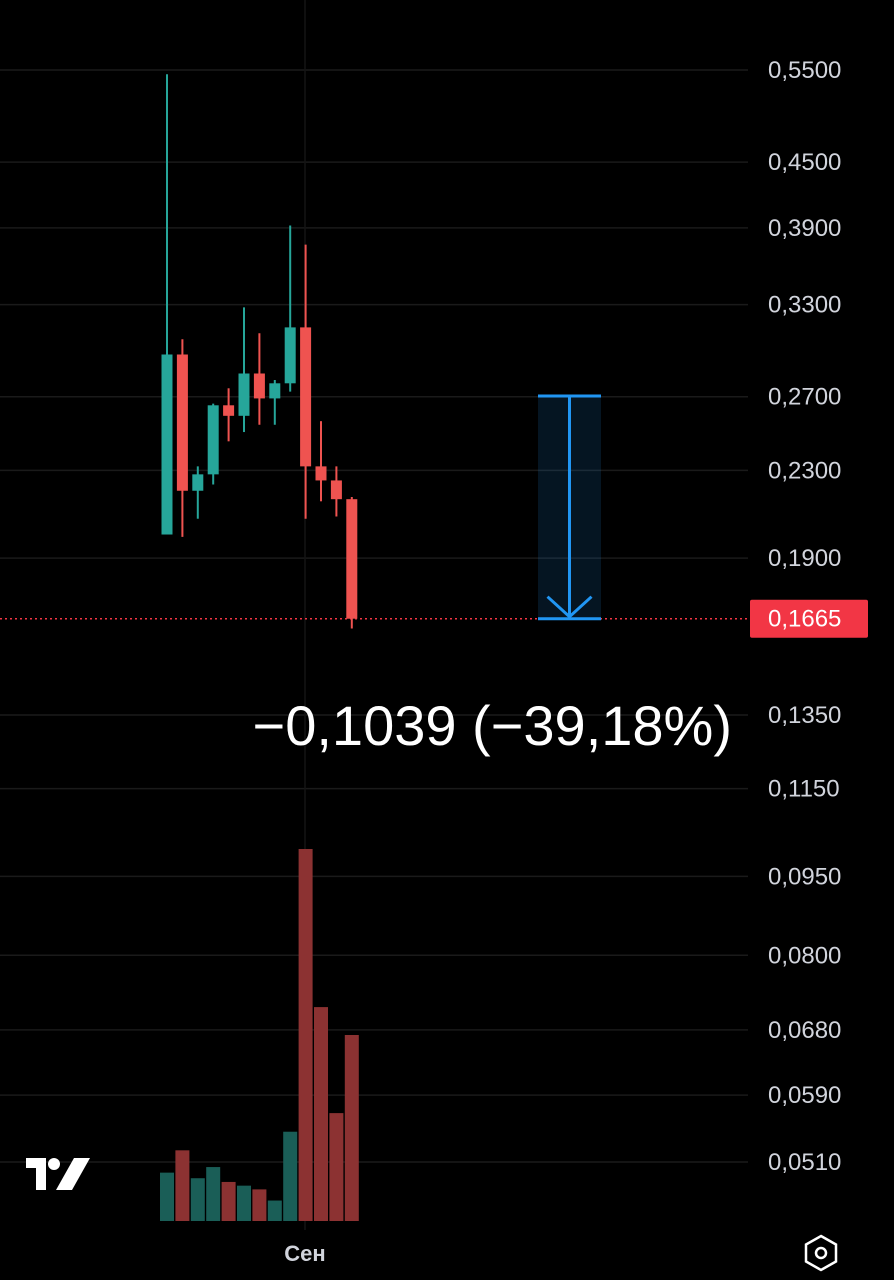 Image resolution: width=894 pixels, height=1280 pixels. Describe the element at coordinates (804, 397) in the screenshot. I see `y-tick-label: 0,2700` at that location.